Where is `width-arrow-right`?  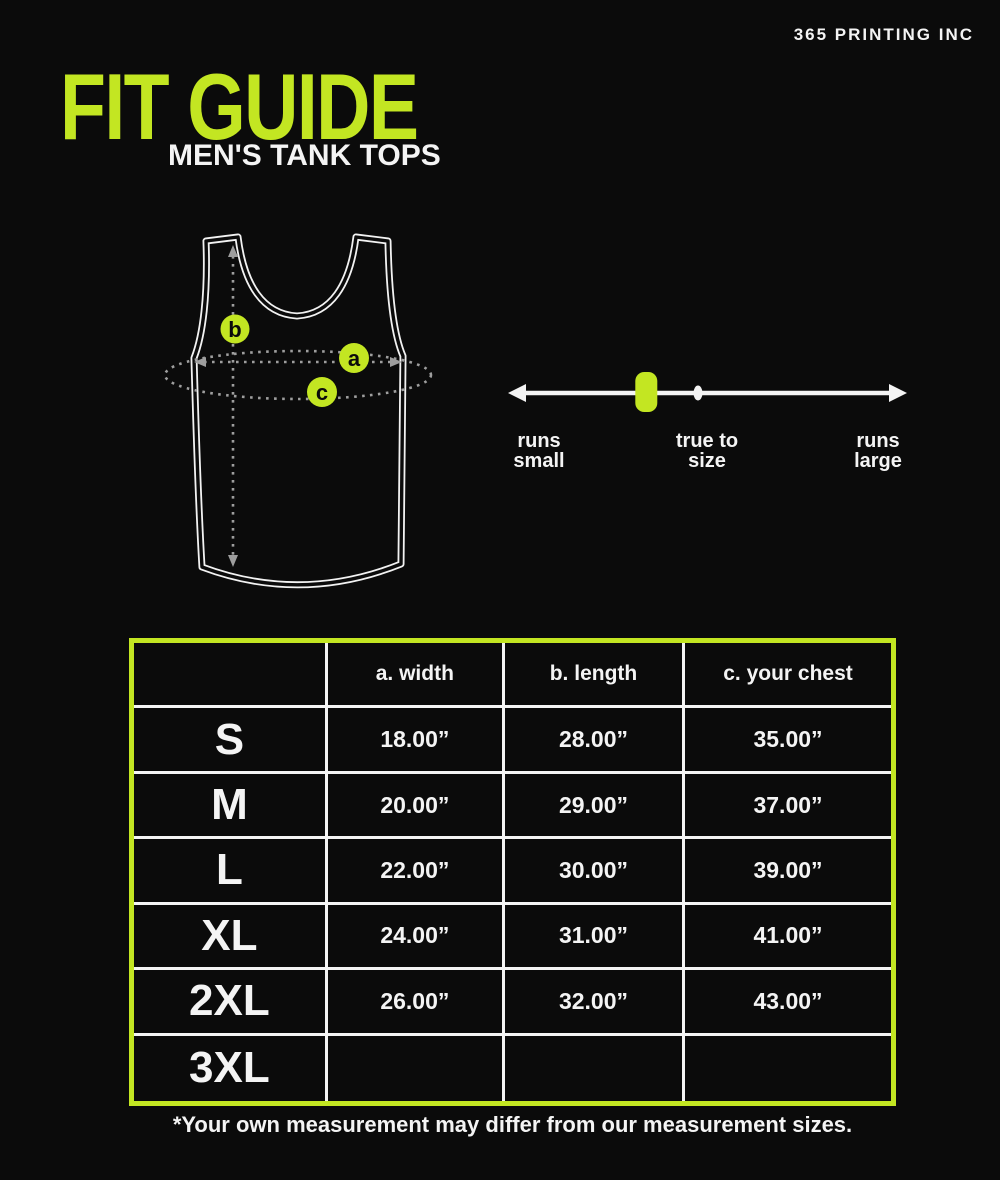
width-arrow-right is located at coordinates (396, 362).